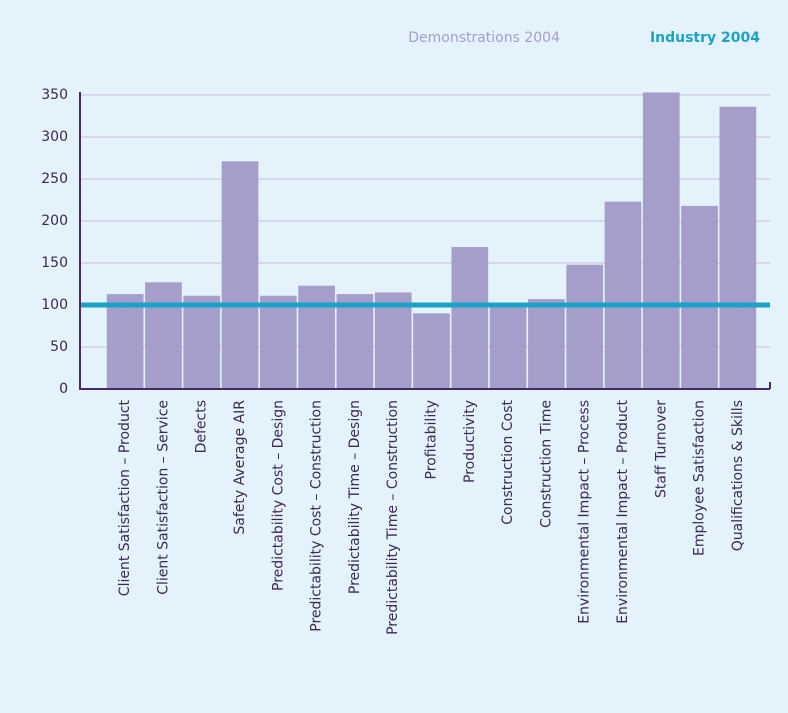 The image size is (788, 713). Describe the element at coordinates (54, 221) in the screenshot. I see `y-tick-label: 200` at that location.